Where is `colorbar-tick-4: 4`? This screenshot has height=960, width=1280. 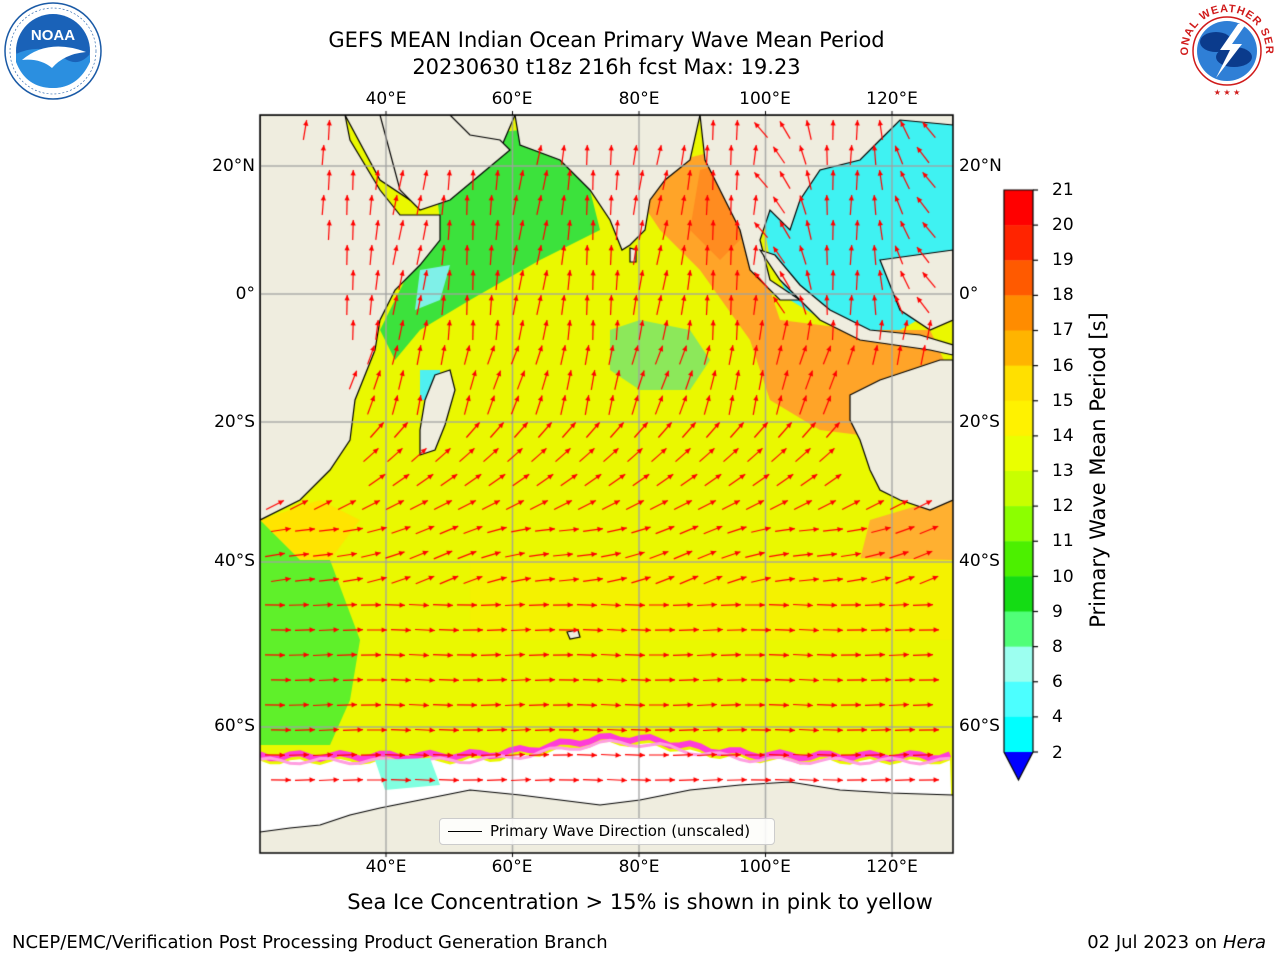 colorbar-tick-4: 4 is located at coordinates (1057, 717).